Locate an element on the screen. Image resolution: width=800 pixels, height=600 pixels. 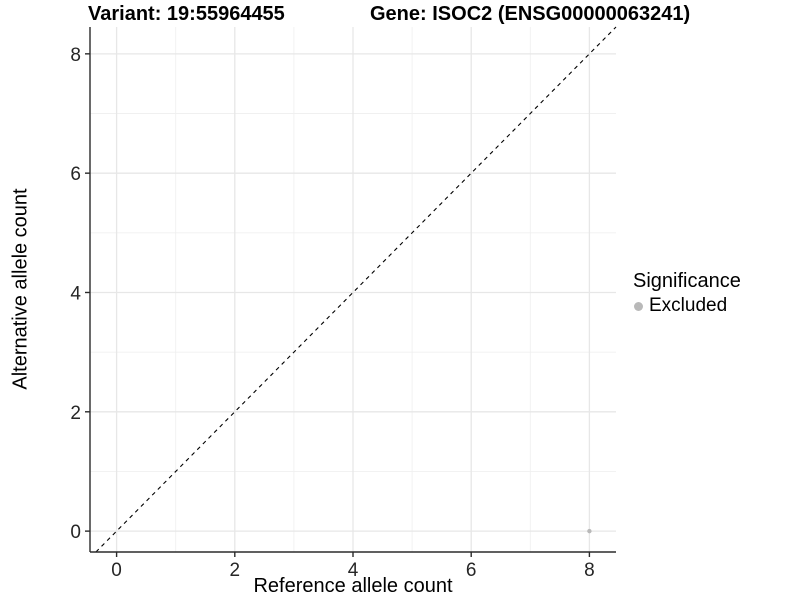
legend-item-excluded: Excluded is located at coordinates (685, 306).